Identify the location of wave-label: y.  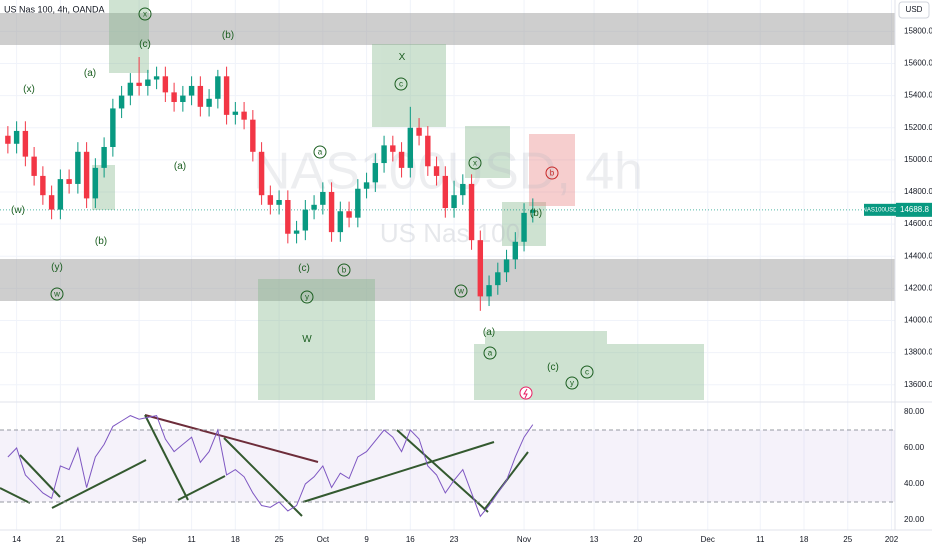
(572, 383).